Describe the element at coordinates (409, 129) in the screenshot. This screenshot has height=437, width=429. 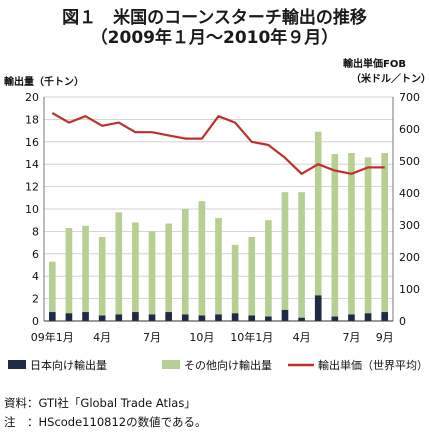
I see `y-tick-label-right: 600` at that location.